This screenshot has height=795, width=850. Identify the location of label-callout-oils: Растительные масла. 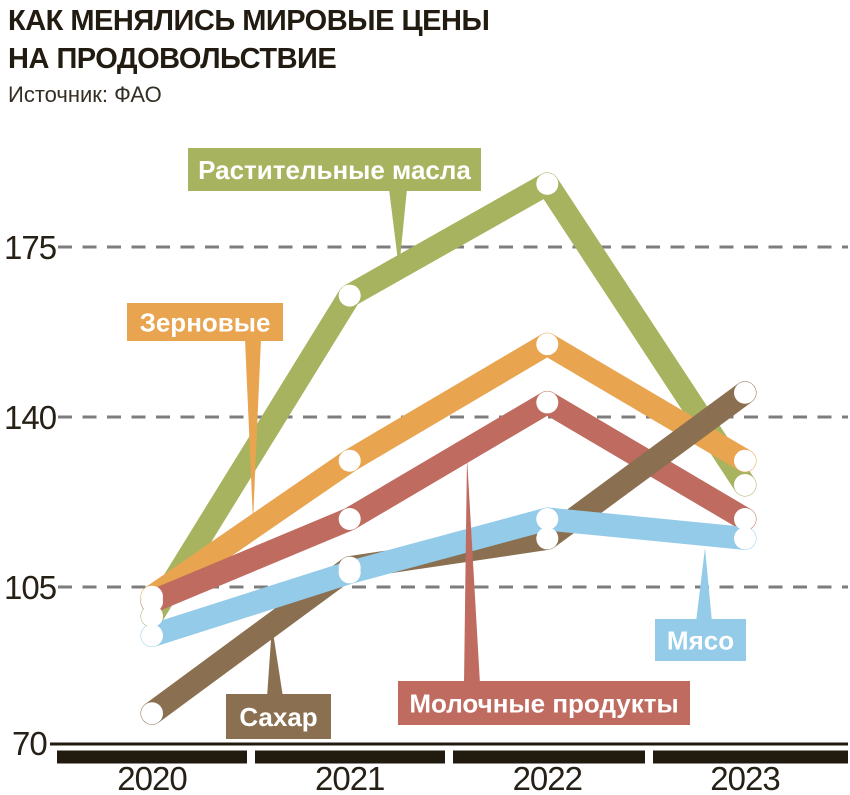
(334, 208).